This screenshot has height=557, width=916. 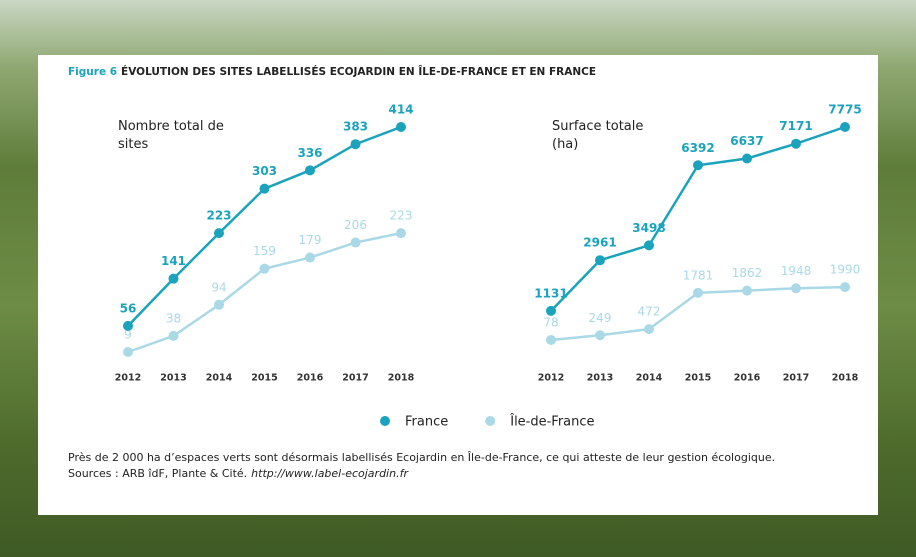 I want to click on data-label: 303, so click(x=264, y=171).